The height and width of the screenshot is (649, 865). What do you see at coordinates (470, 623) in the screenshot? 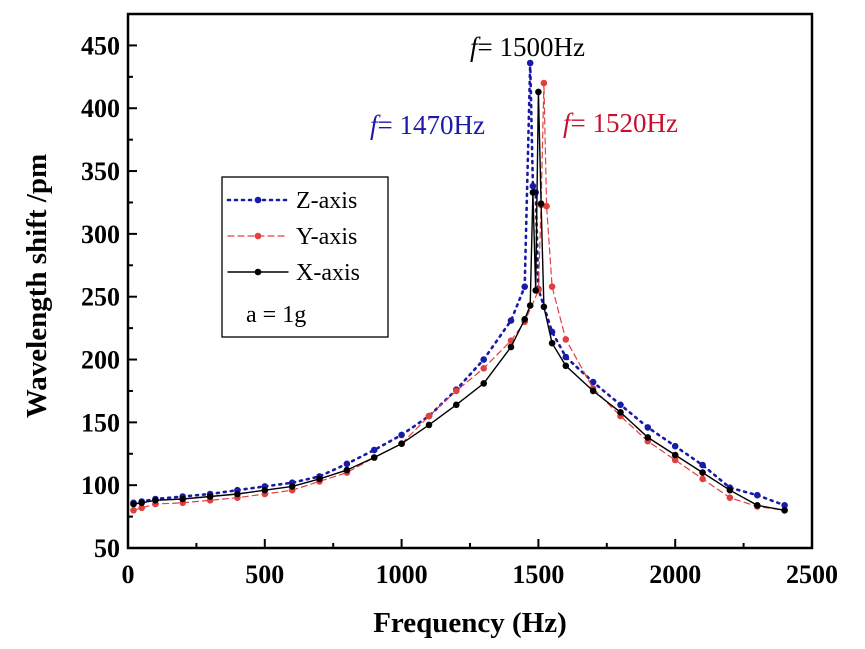
I see `x-axis-title: Frequency (Hz)` at bounding box center [470, 623].